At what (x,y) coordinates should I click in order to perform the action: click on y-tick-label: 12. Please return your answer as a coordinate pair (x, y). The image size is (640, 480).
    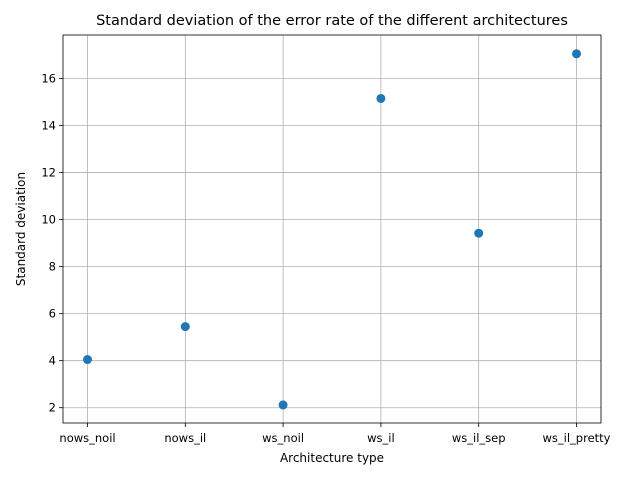
    Looking at the image, I should click on (48, 173).